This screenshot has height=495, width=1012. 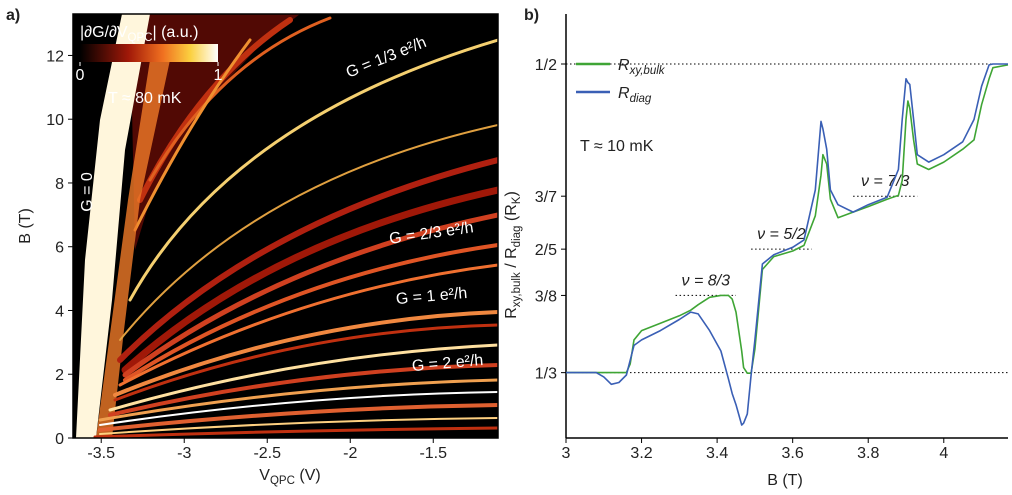 I want to click on x-tick-label: -3.5, so click(x=101, y=453).